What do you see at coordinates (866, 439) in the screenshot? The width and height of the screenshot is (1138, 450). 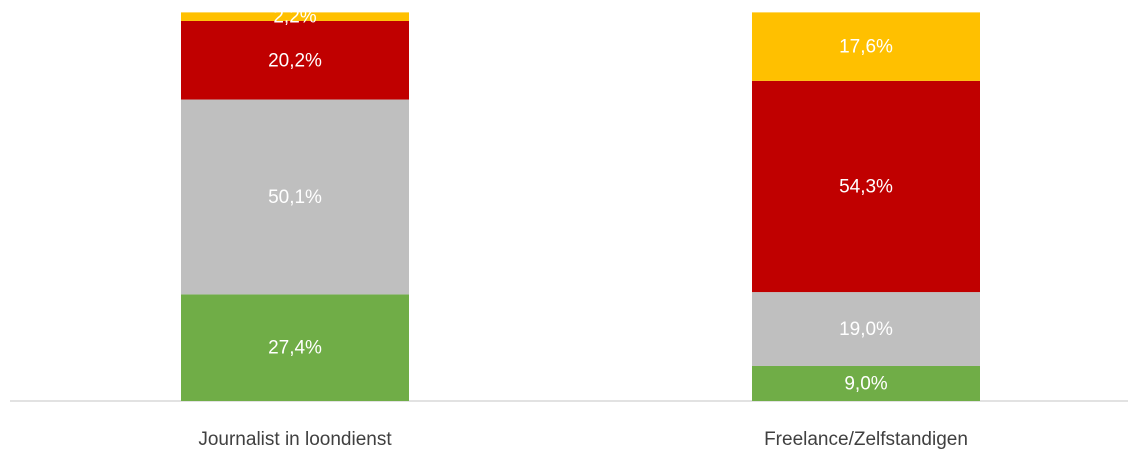 I see `x-tick-label: Freelance/Zelfstandigen` at bounding box center [866, 439].